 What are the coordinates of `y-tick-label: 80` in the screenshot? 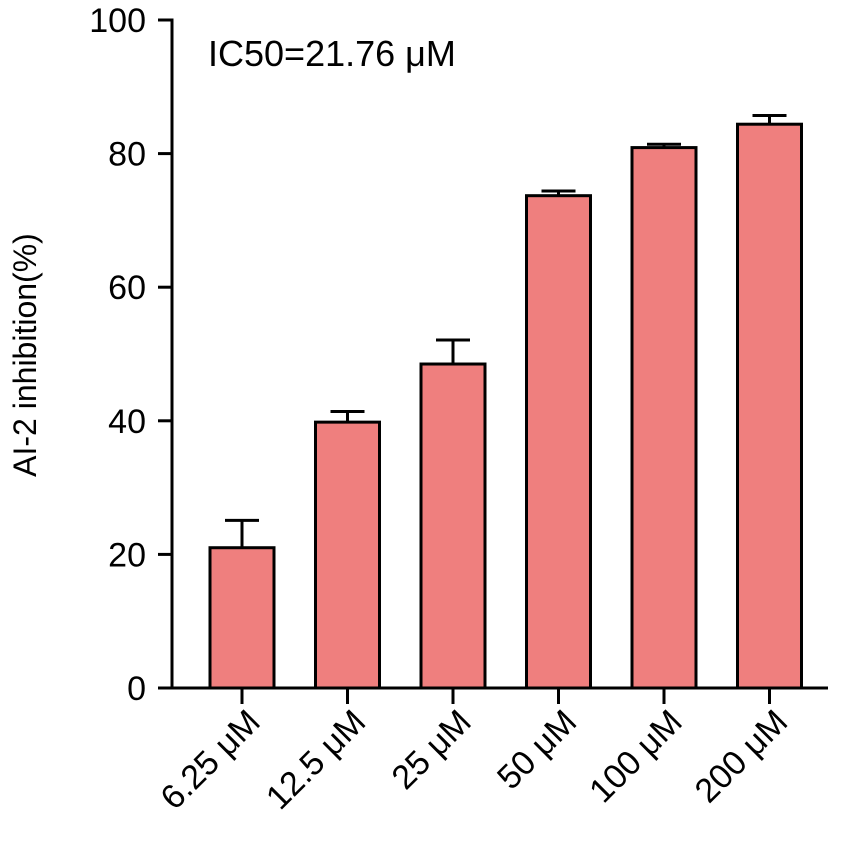 It's located at (127, 155).